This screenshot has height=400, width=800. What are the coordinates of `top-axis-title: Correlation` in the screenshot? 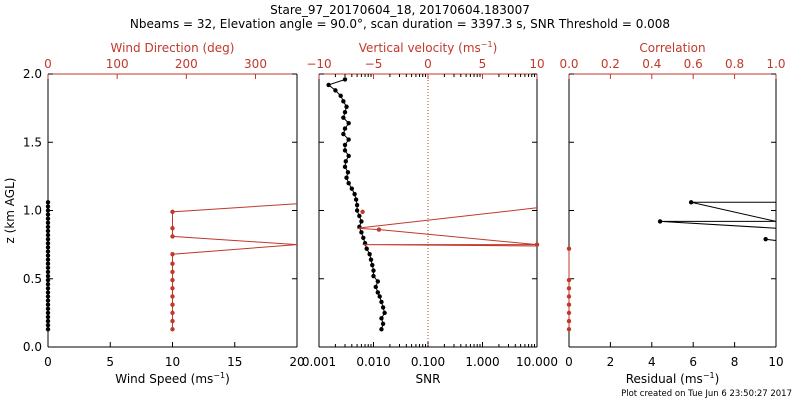 It's located at (672, 48).